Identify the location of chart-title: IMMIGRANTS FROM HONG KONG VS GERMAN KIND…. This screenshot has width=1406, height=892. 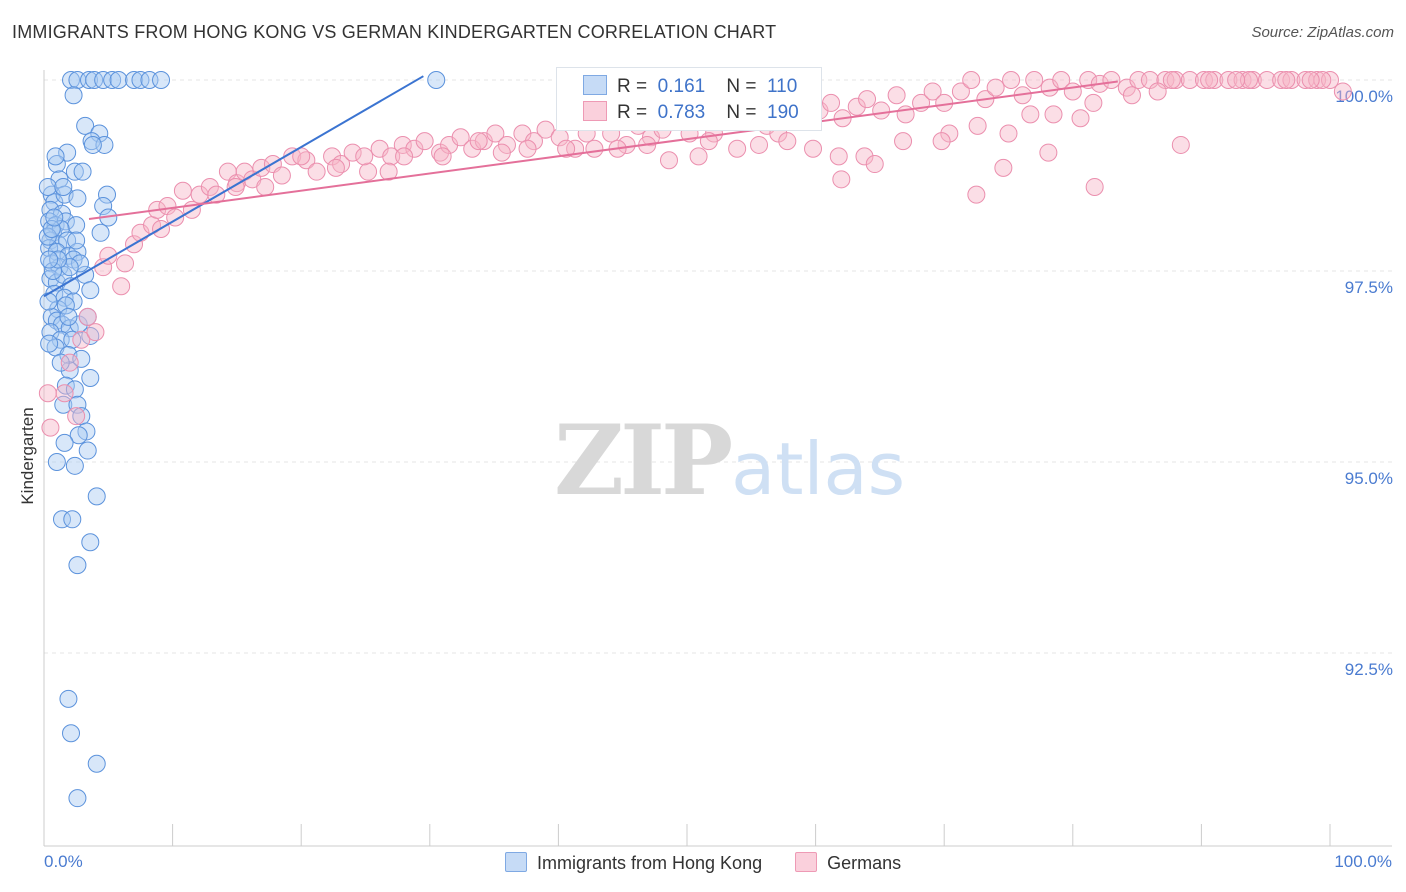
(394, 32).